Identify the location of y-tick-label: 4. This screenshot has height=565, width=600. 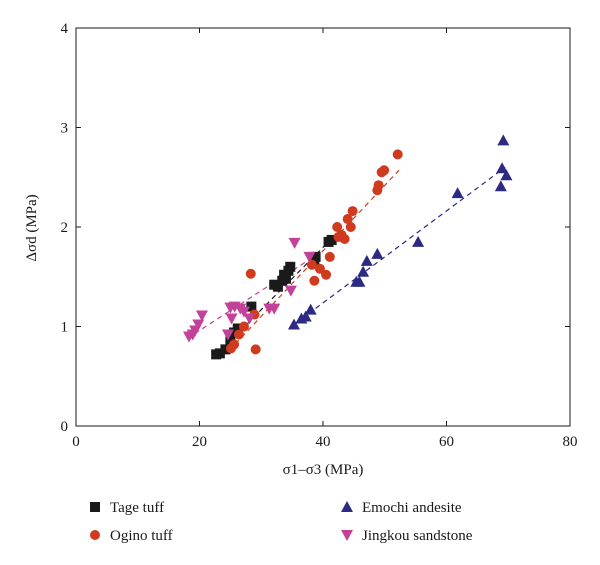
(65, 29).